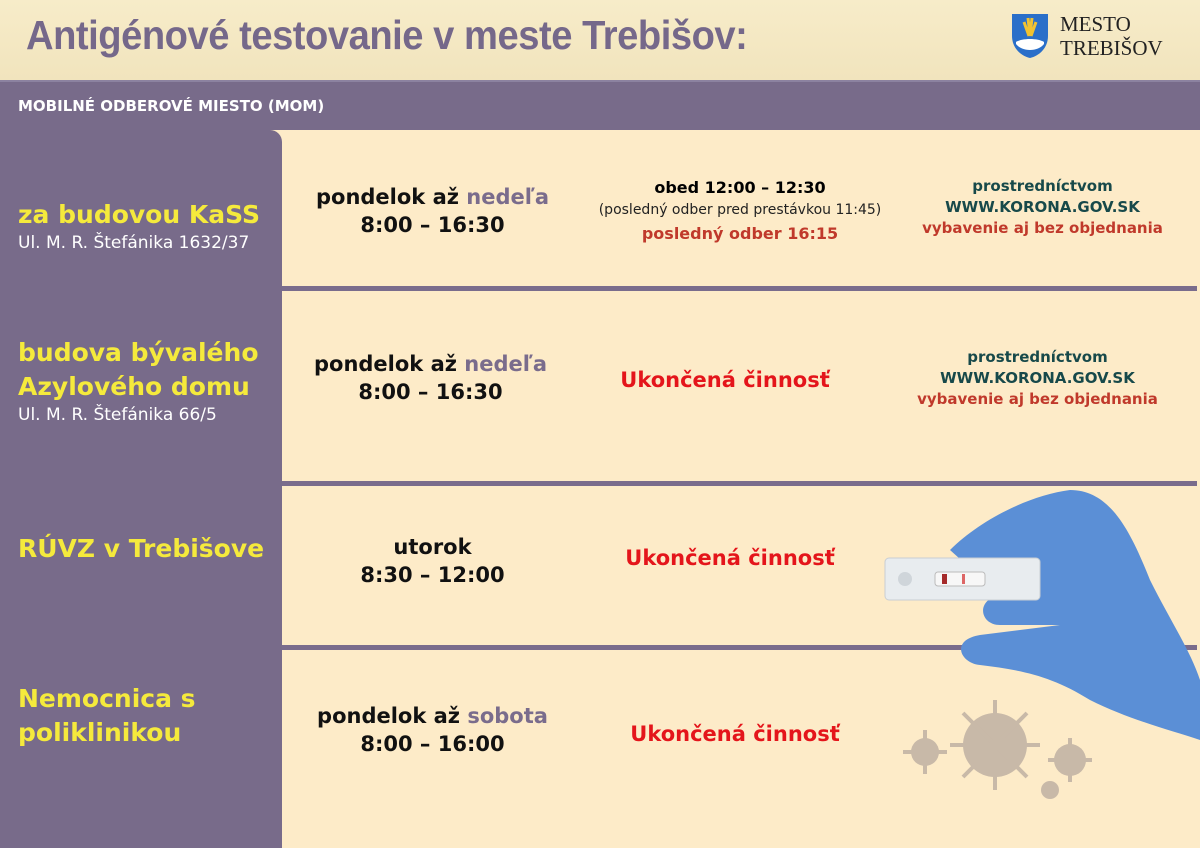 The image size is (1200, 848). What do you see at coordinates (1042, 644) in the screenshot?
I see `gloved-hand-with-antigen-test-icon` at bounding box center [1042, 644].